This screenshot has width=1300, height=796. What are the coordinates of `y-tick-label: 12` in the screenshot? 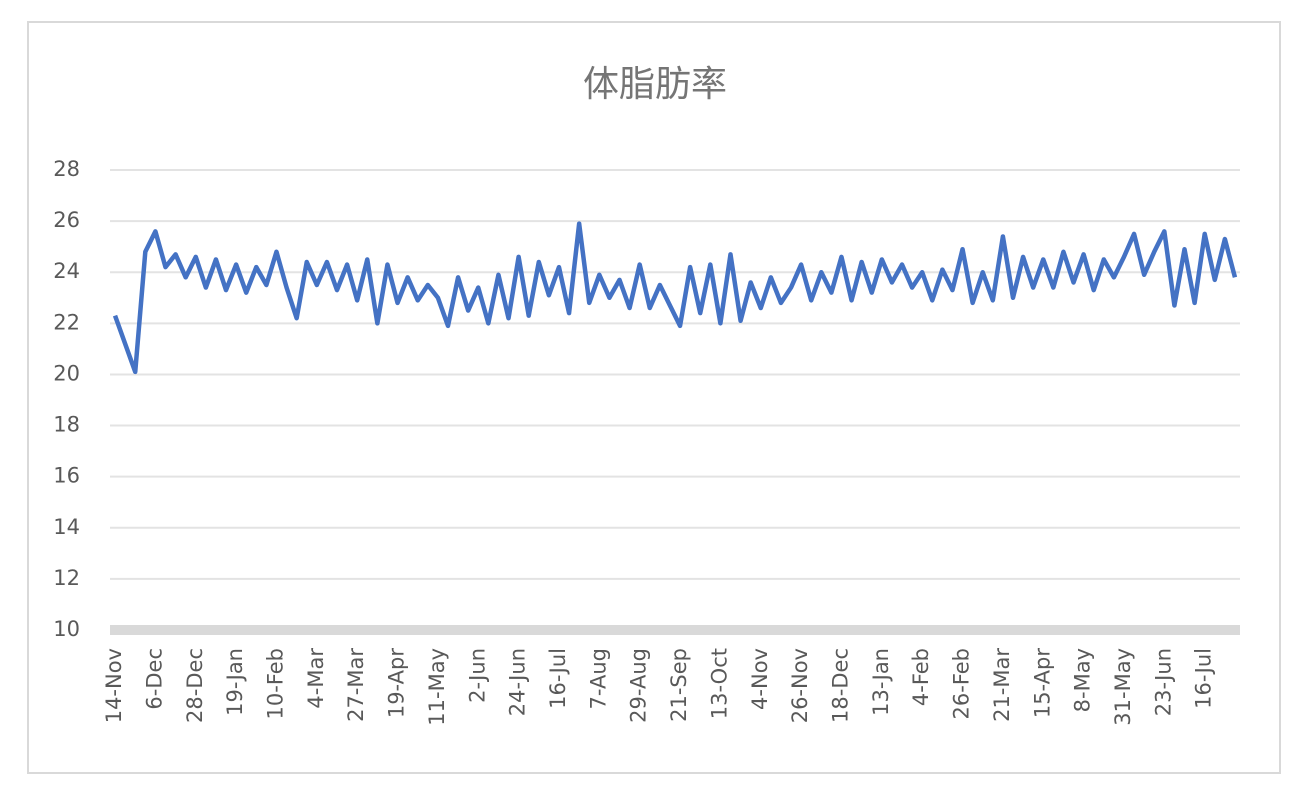 It's located at (66, 578).